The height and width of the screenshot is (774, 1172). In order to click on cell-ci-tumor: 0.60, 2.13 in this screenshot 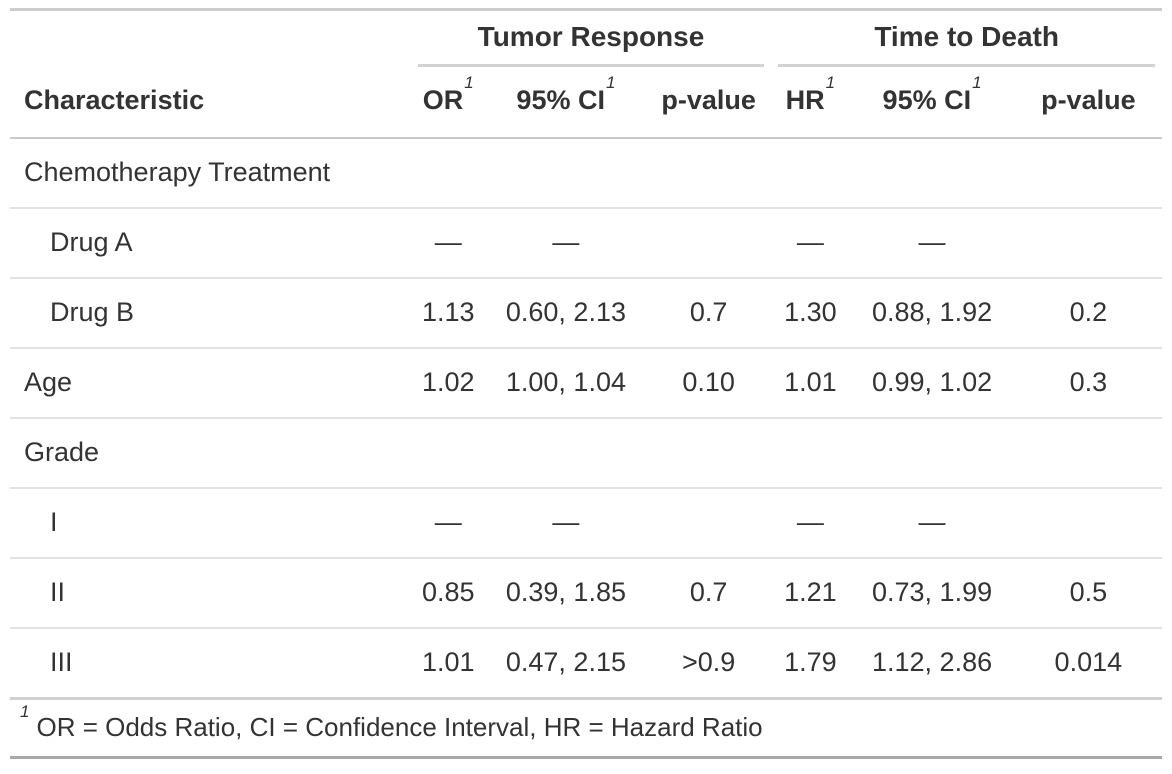, I will do `click(566, 312)`.